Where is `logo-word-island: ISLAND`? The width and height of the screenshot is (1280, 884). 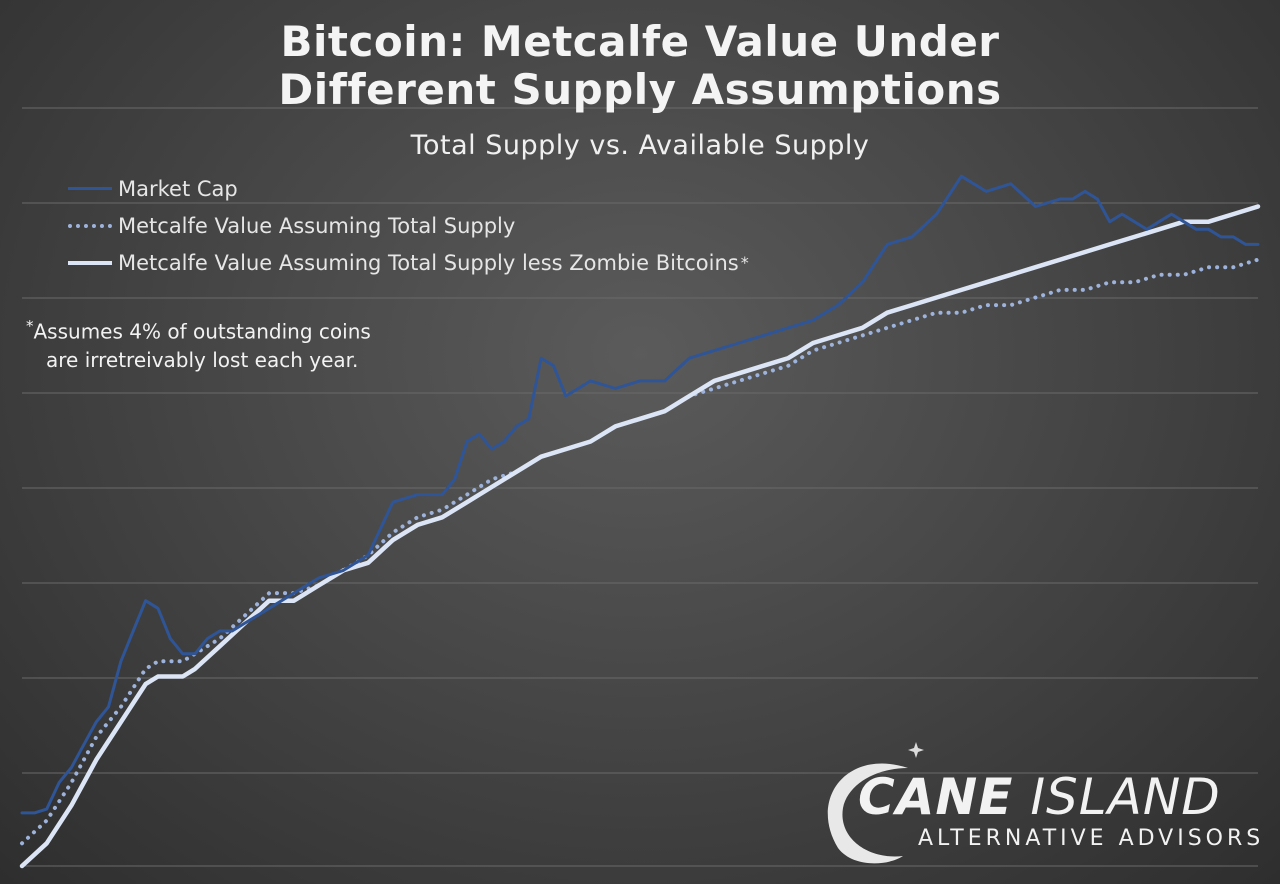
logo-word-island: ISLAND is located at coordinates (1125, 797).